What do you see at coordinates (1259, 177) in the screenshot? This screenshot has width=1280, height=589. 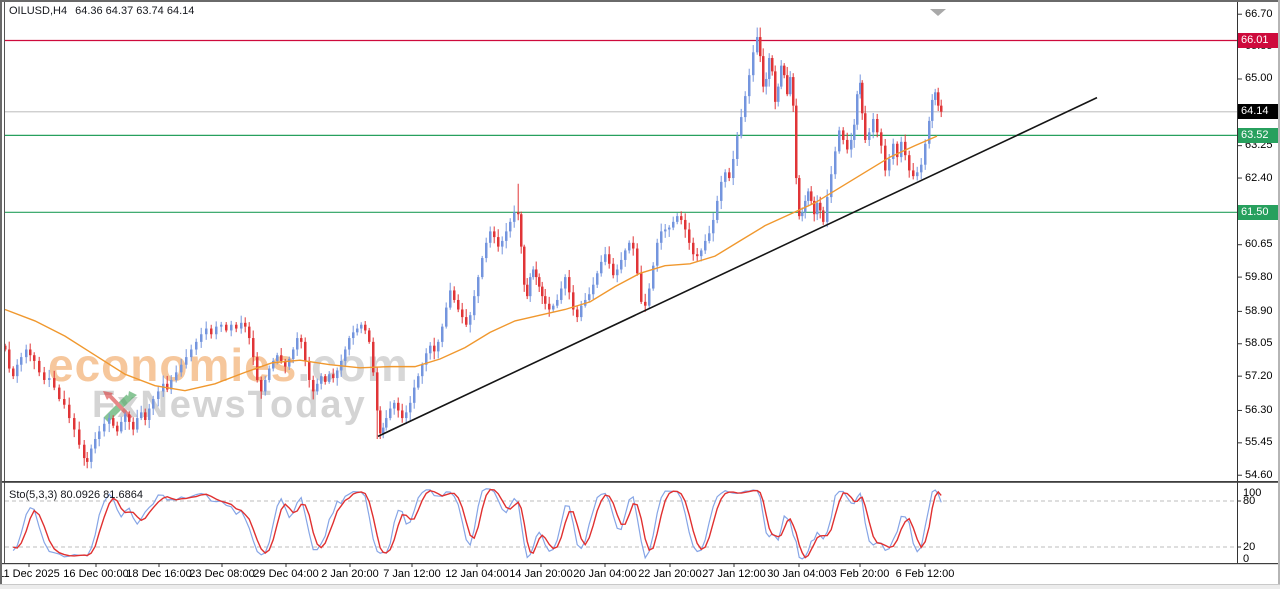 I see `price-tick-label: 62.40` at bounding box center [1259, 177].